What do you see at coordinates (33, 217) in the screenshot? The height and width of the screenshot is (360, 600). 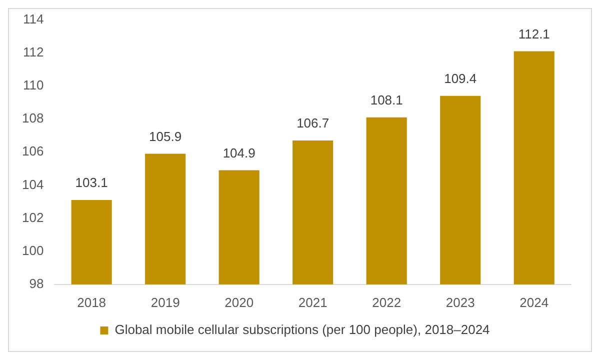 I see `y-tick-label: 102` at bounding box center [33, 217].